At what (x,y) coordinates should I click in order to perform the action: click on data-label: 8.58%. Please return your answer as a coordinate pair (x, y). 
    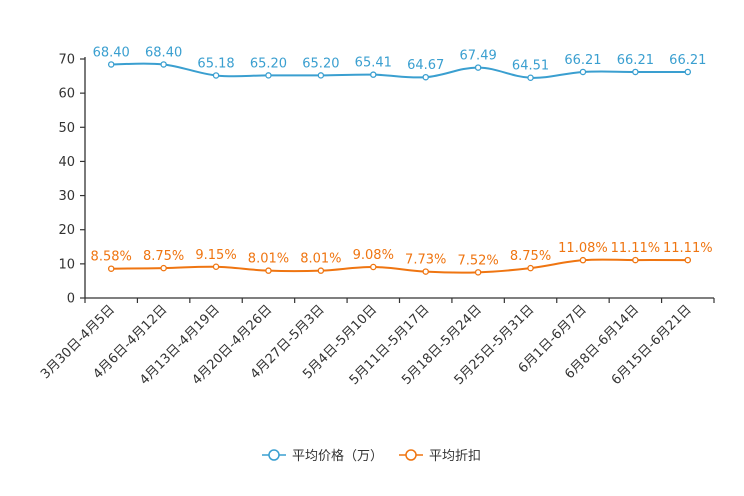
    Looking at the image, I should click on (111, 257).